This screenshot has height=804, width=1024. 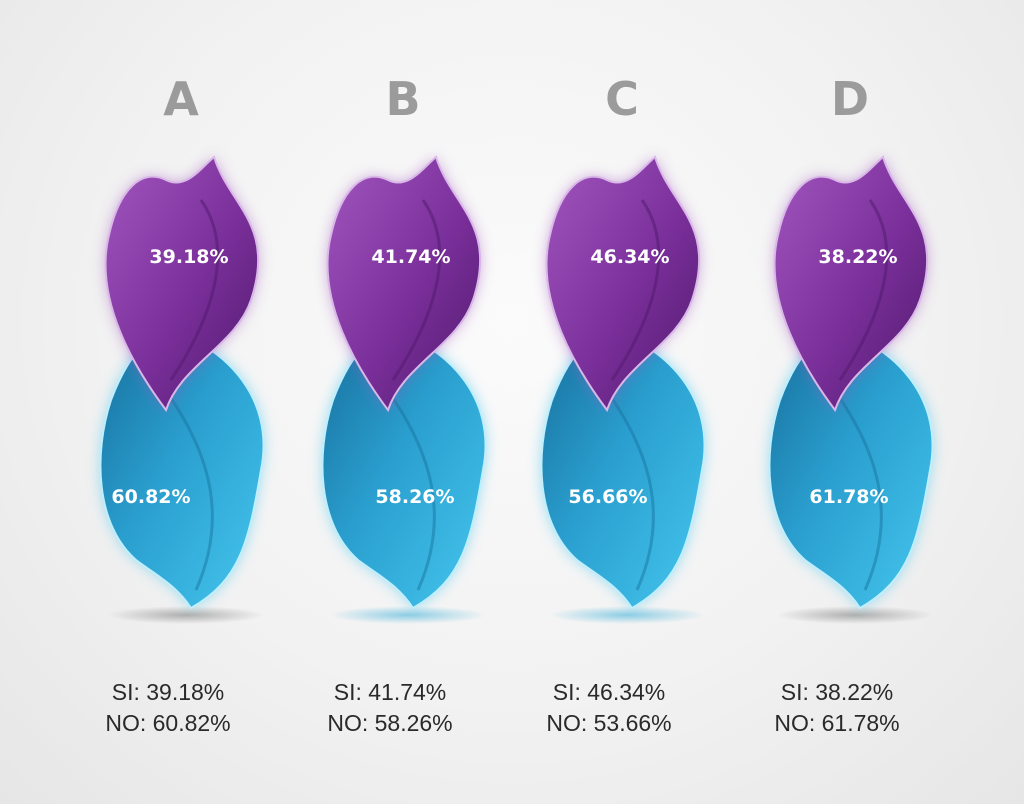 What do you see at coordinates (629, 257) in the screenshot?
I see `top-value-label: 46.34%` at bounding box center [629, 257].